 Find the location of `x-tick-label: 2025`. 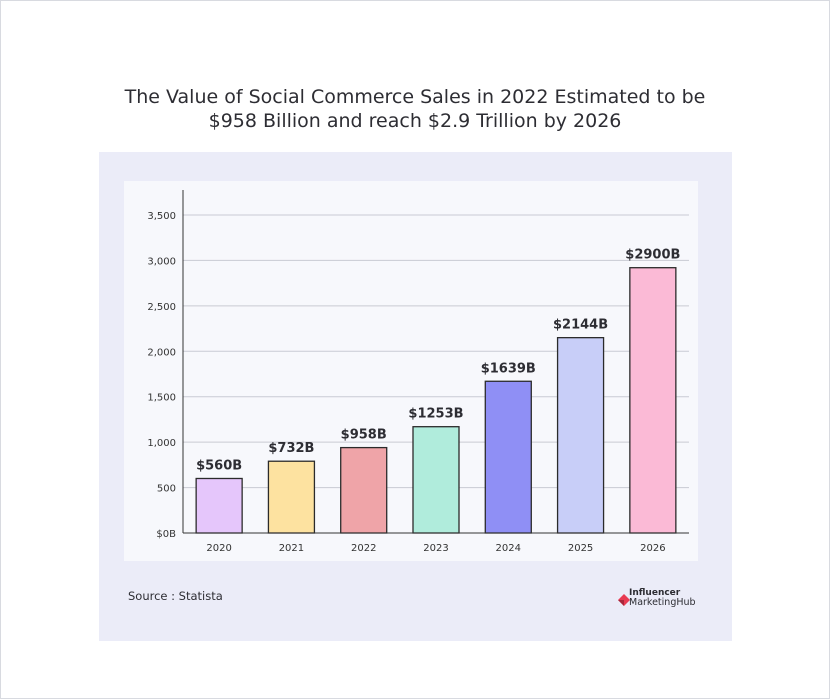

x-tick-label: 2025 is located at coordinates (580, 548).